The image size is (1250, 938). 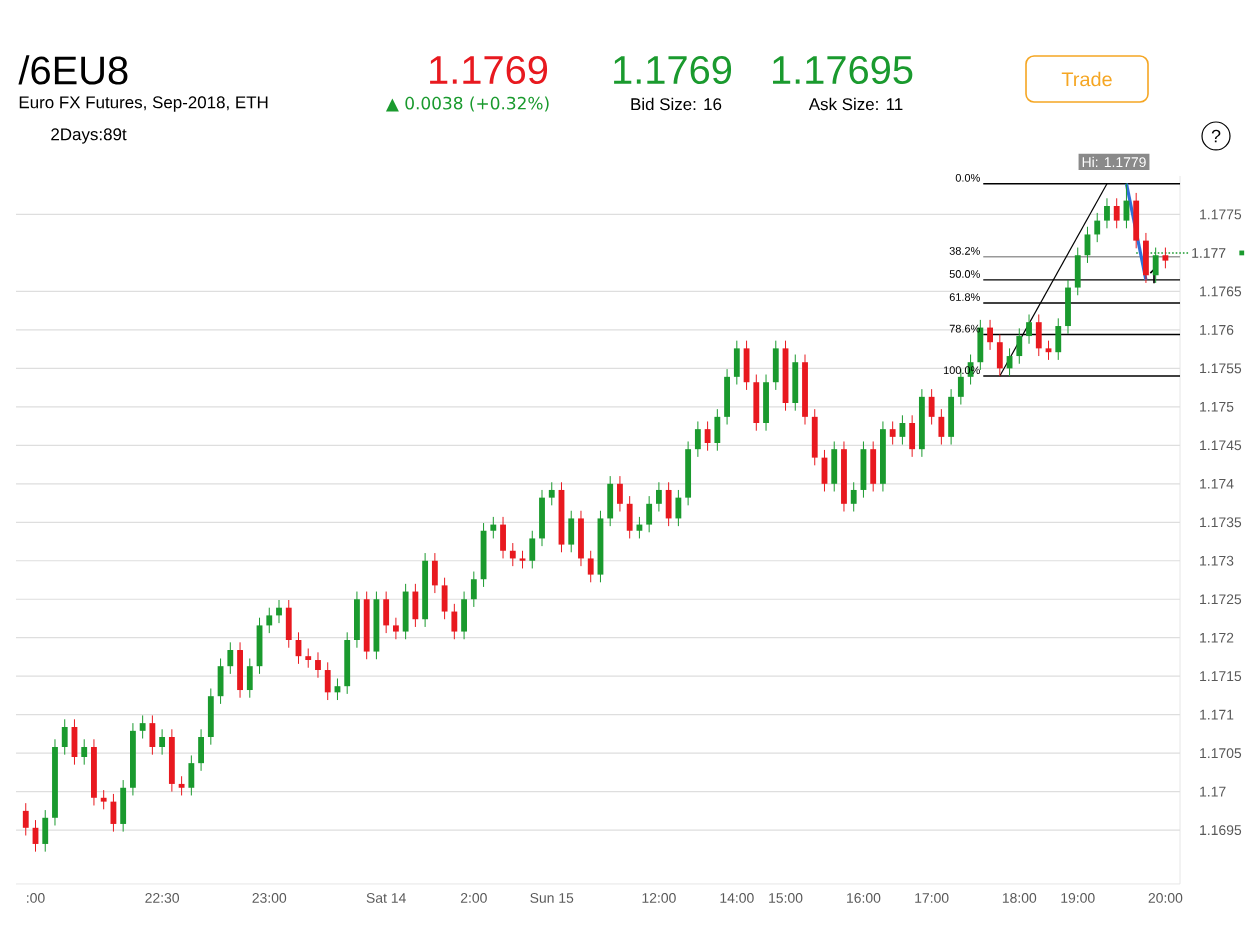 I want to click on text: Ask Size: 11, so click(x=855, y=104).